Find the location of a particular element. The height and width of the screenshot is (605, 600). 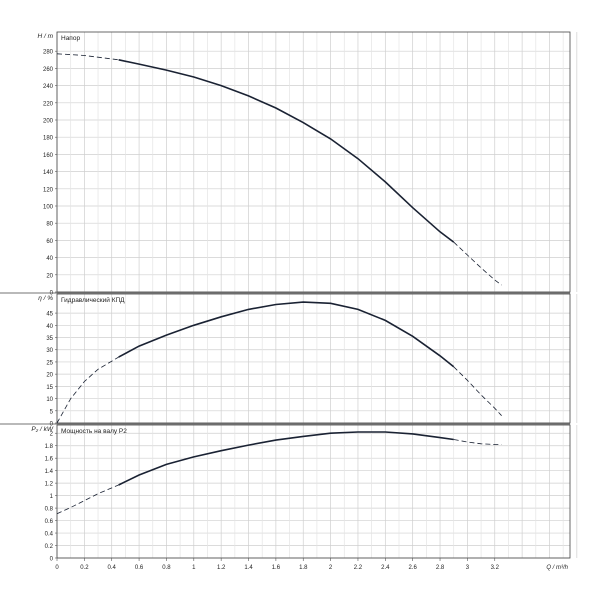

x-tick-label: 2.8 is located at coordinates (440, 568).